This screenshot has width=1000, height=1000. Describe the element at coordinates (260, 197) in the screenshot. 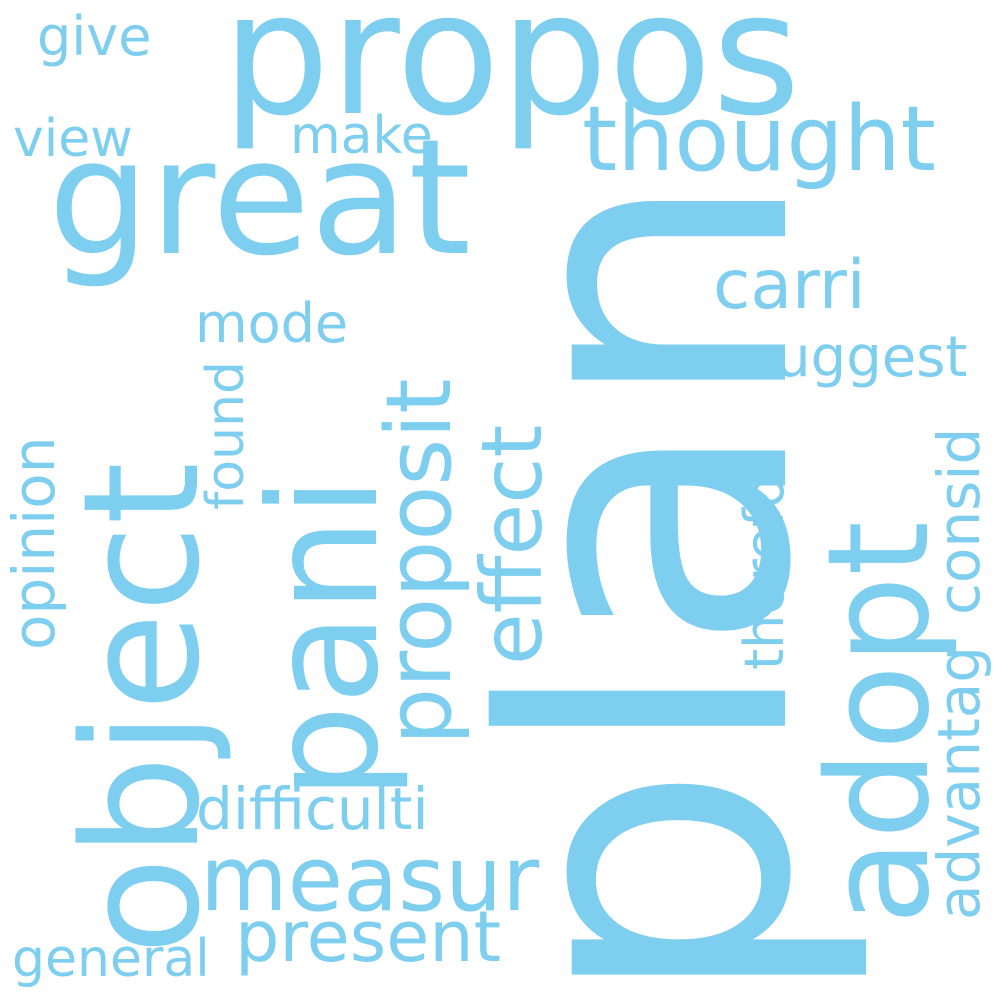

I see `word-great: great` at that location.